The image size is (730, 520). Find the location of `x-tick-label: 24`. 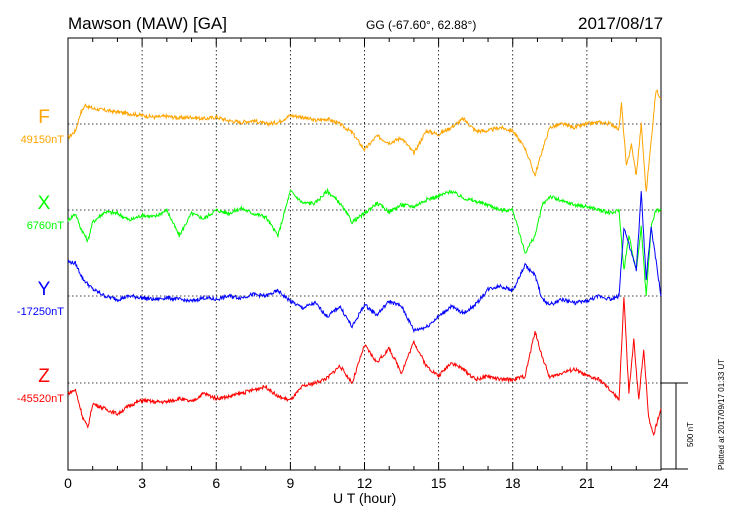

x-tick-label: 24 is located at coordinates (661, 483).